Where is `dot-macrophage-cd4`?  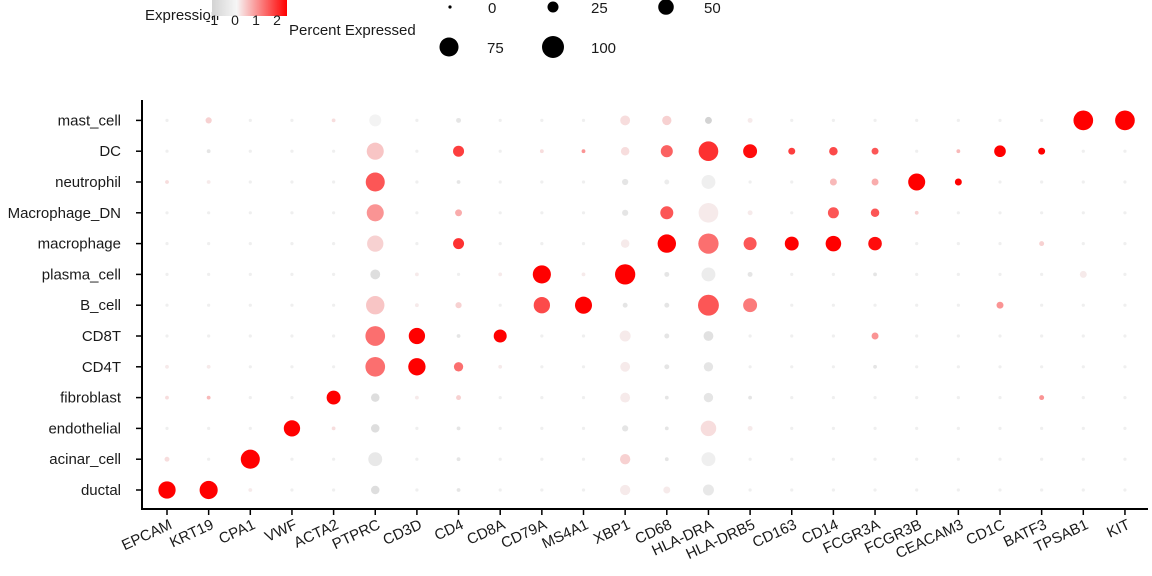
dot-macrophage-cd4 is located at coordinates (459, 244).